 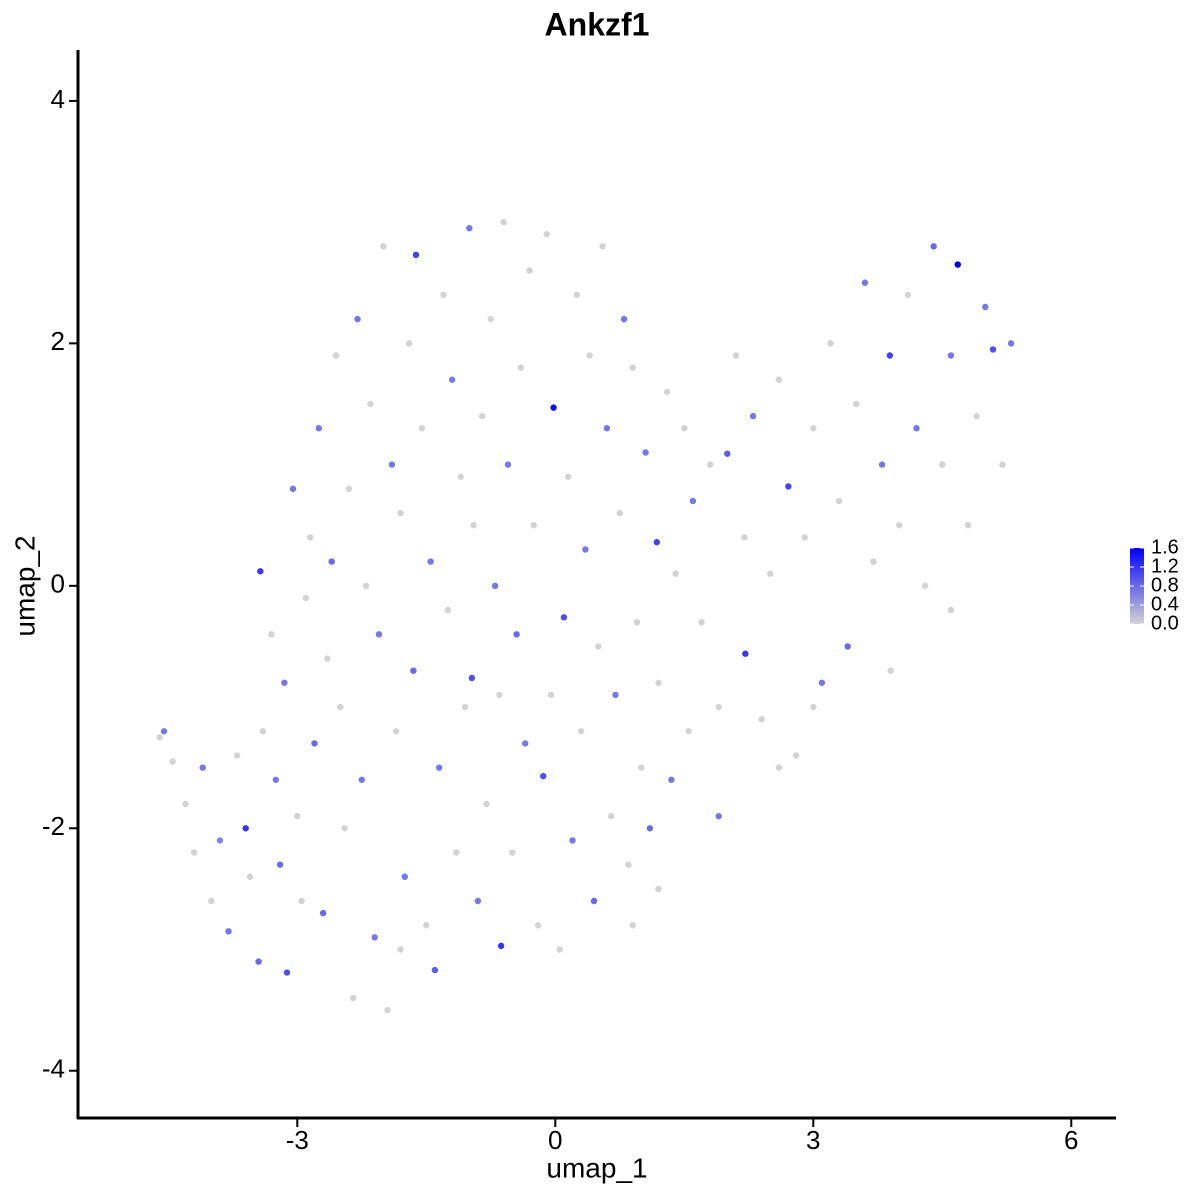 I want to click on x-tick-label: -3, so click(x=297, y=1140).